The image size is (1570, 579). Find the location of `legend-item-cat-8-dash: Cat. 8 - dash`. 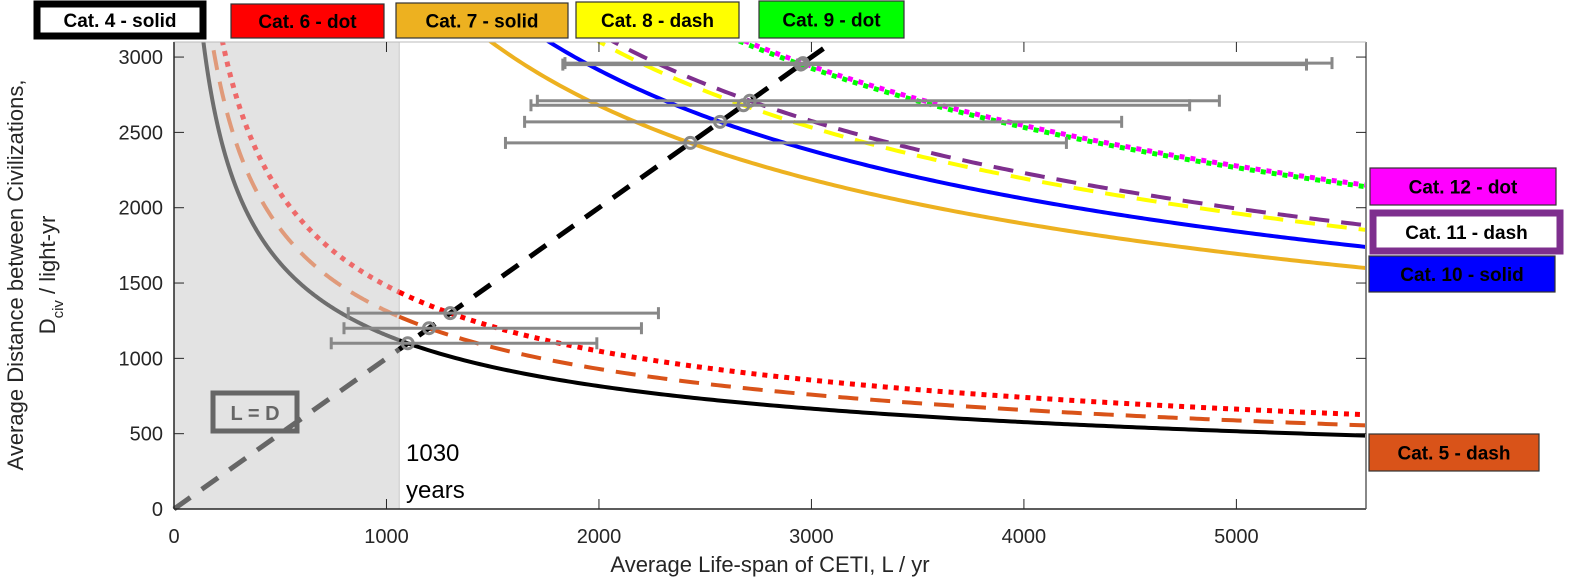

legend-item-cat-8-dash: Cat. 8 - dash is located at coordinates (657, 20).